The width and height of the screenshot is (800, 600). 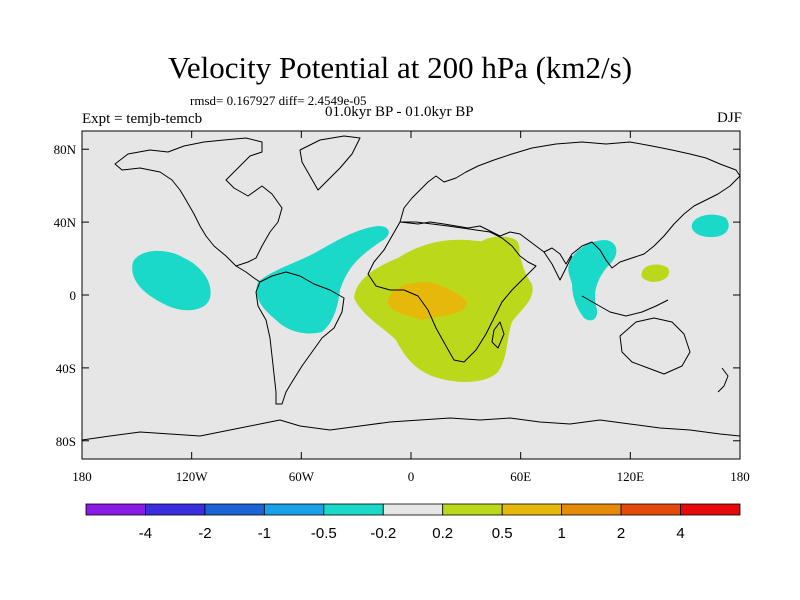 I want to click on negative-region-southeast-asia, so click(x=592, y=280).